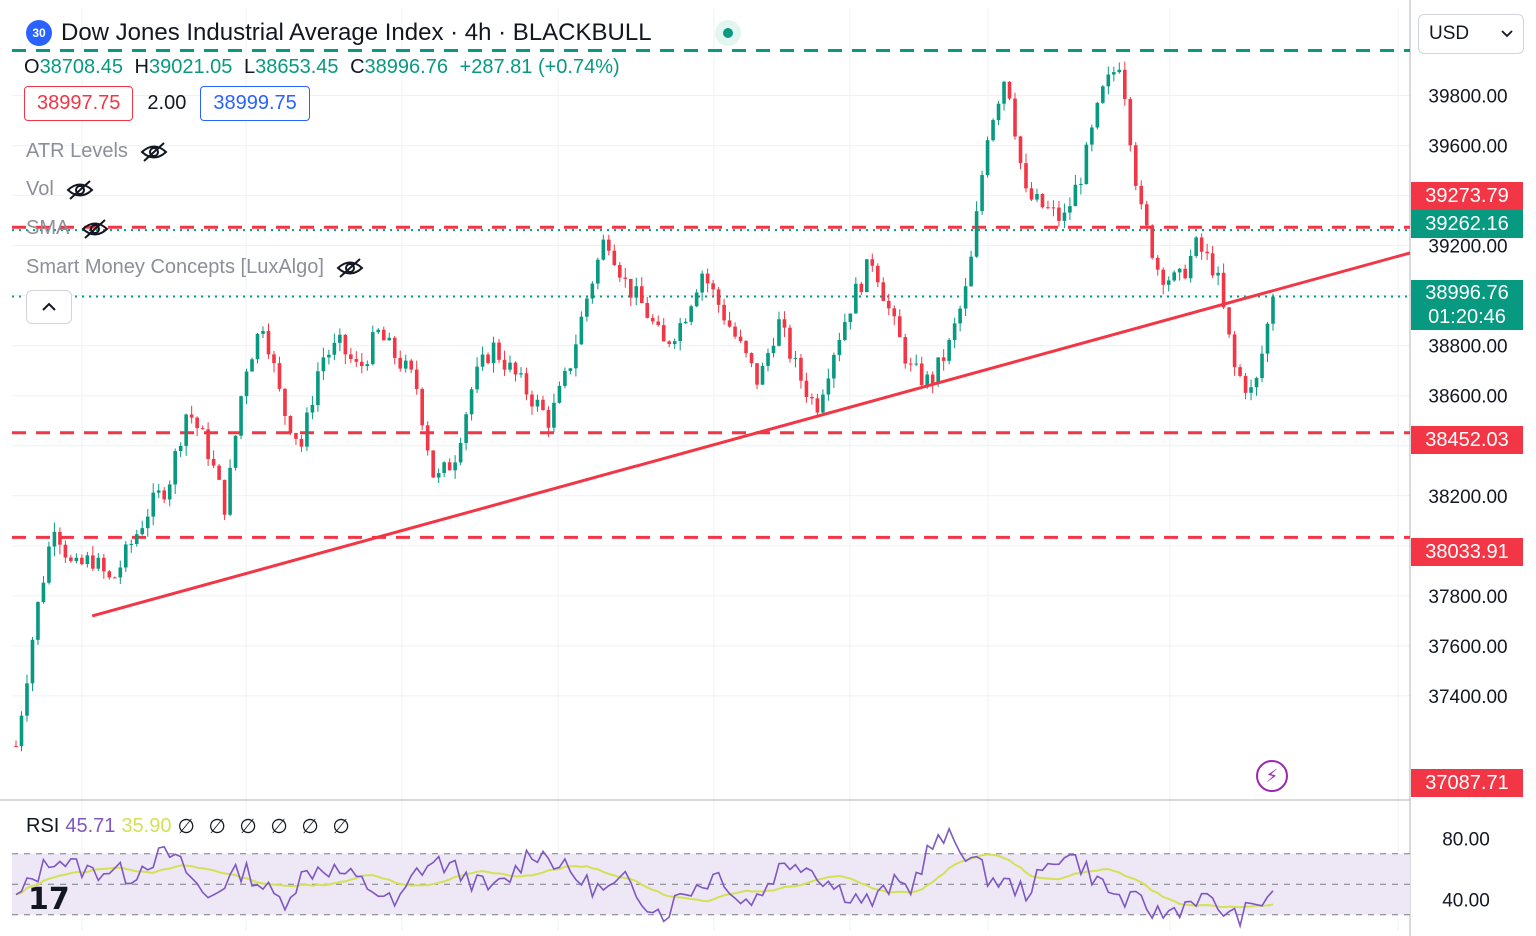  I want to click on rsi-ma-line, so click(644, 881).